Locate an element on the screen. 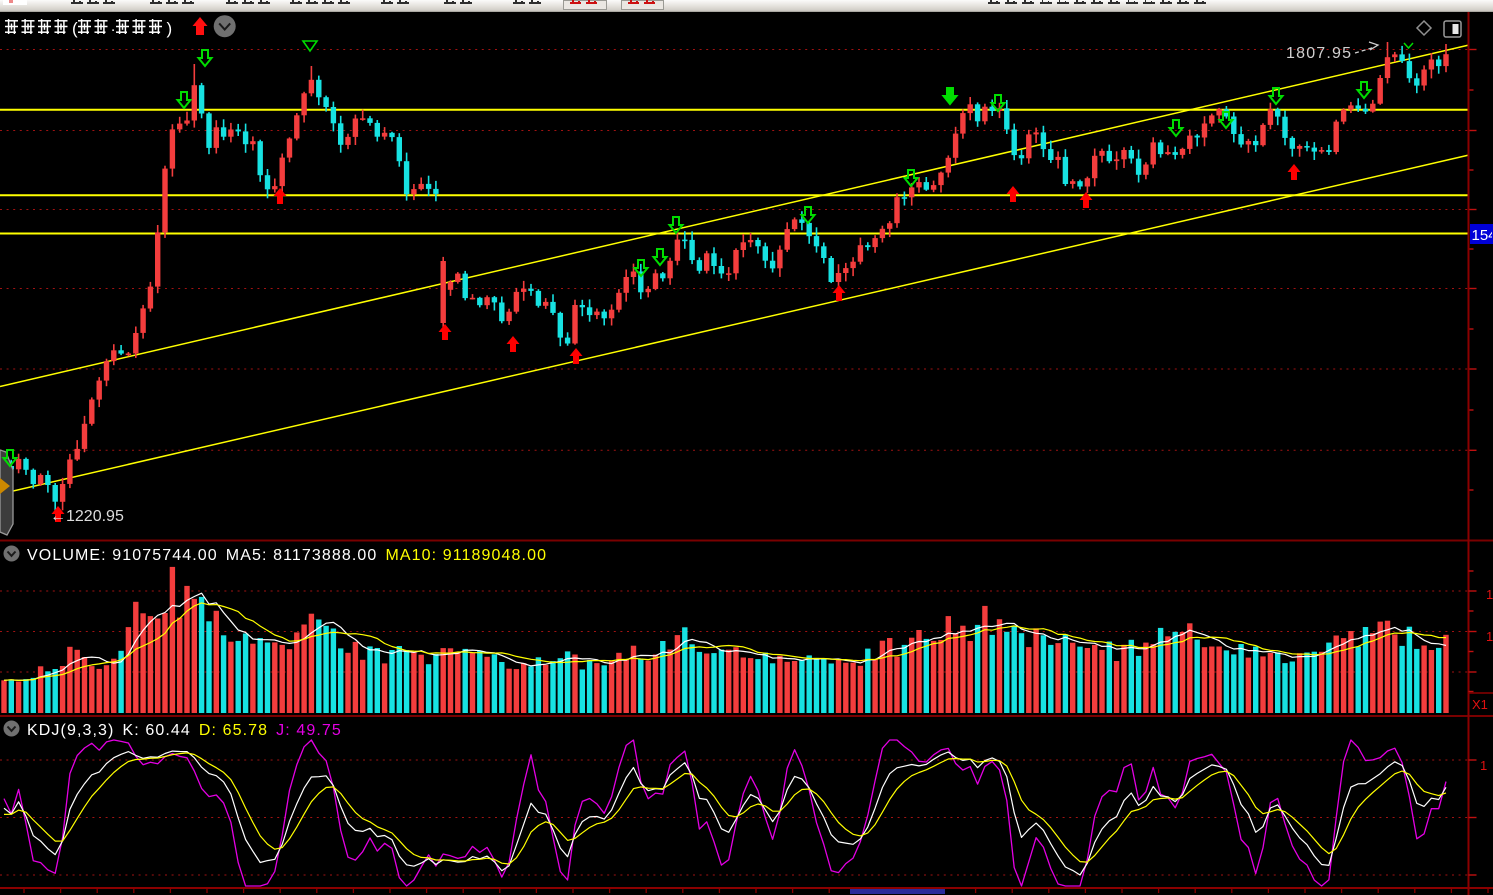  svg-text: X1 is located at coordinates (1480, 704).